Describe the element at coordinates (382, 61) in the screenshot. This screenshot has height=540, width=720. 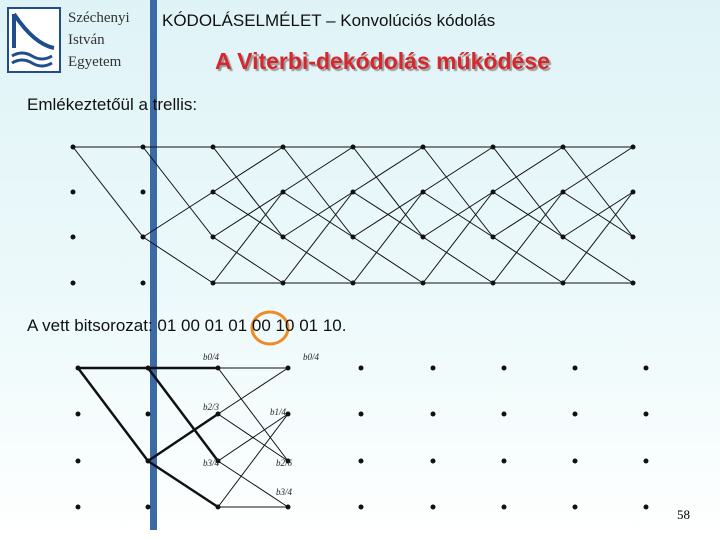
I see `slide-title: A Viterbi-dekódolás működése` at that location.